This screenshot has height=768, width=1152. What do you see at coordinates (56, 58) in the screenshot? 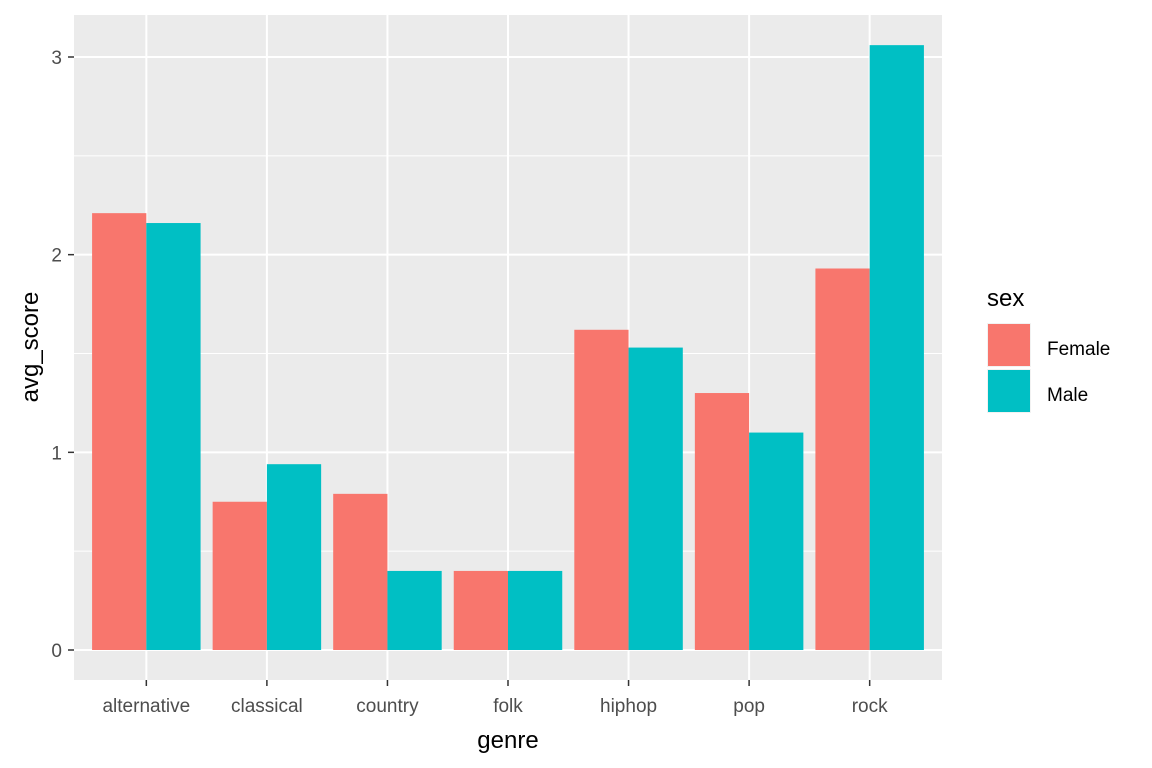
I see `y-tick-label: 3` at bounding box center [56, 58].